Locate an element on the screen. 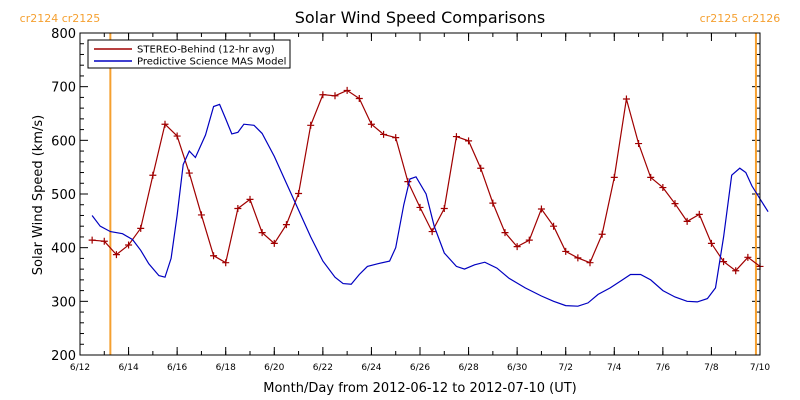 The height and width of the screenshot is (400, 800). y-tick-label: 200 is located at coordinates (63, 356).